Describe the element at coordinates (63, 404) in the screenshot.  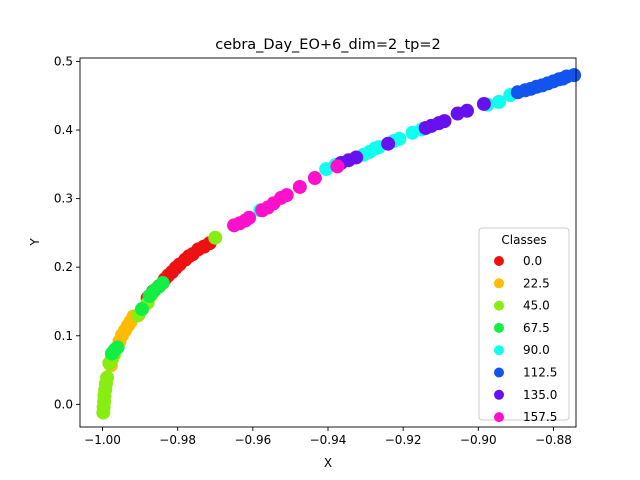
I see `y-tick-label: 0.0` at that location.